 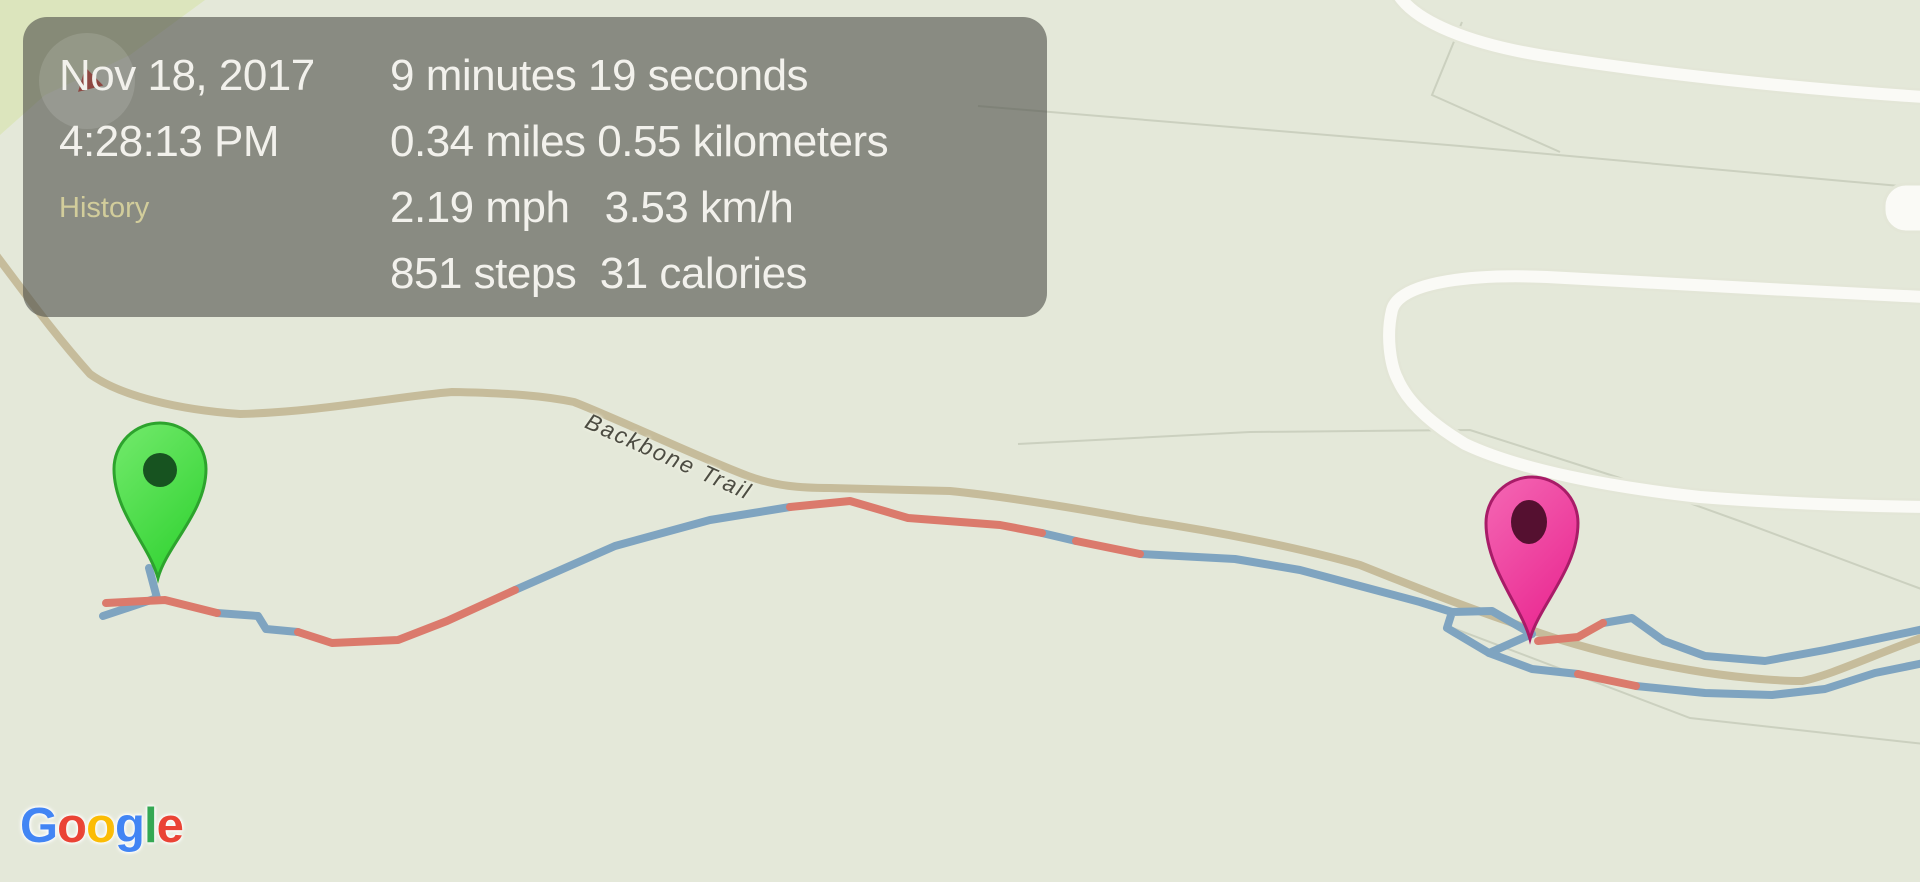 I want to click on logo-letter: e, so click(x=170, y=826).